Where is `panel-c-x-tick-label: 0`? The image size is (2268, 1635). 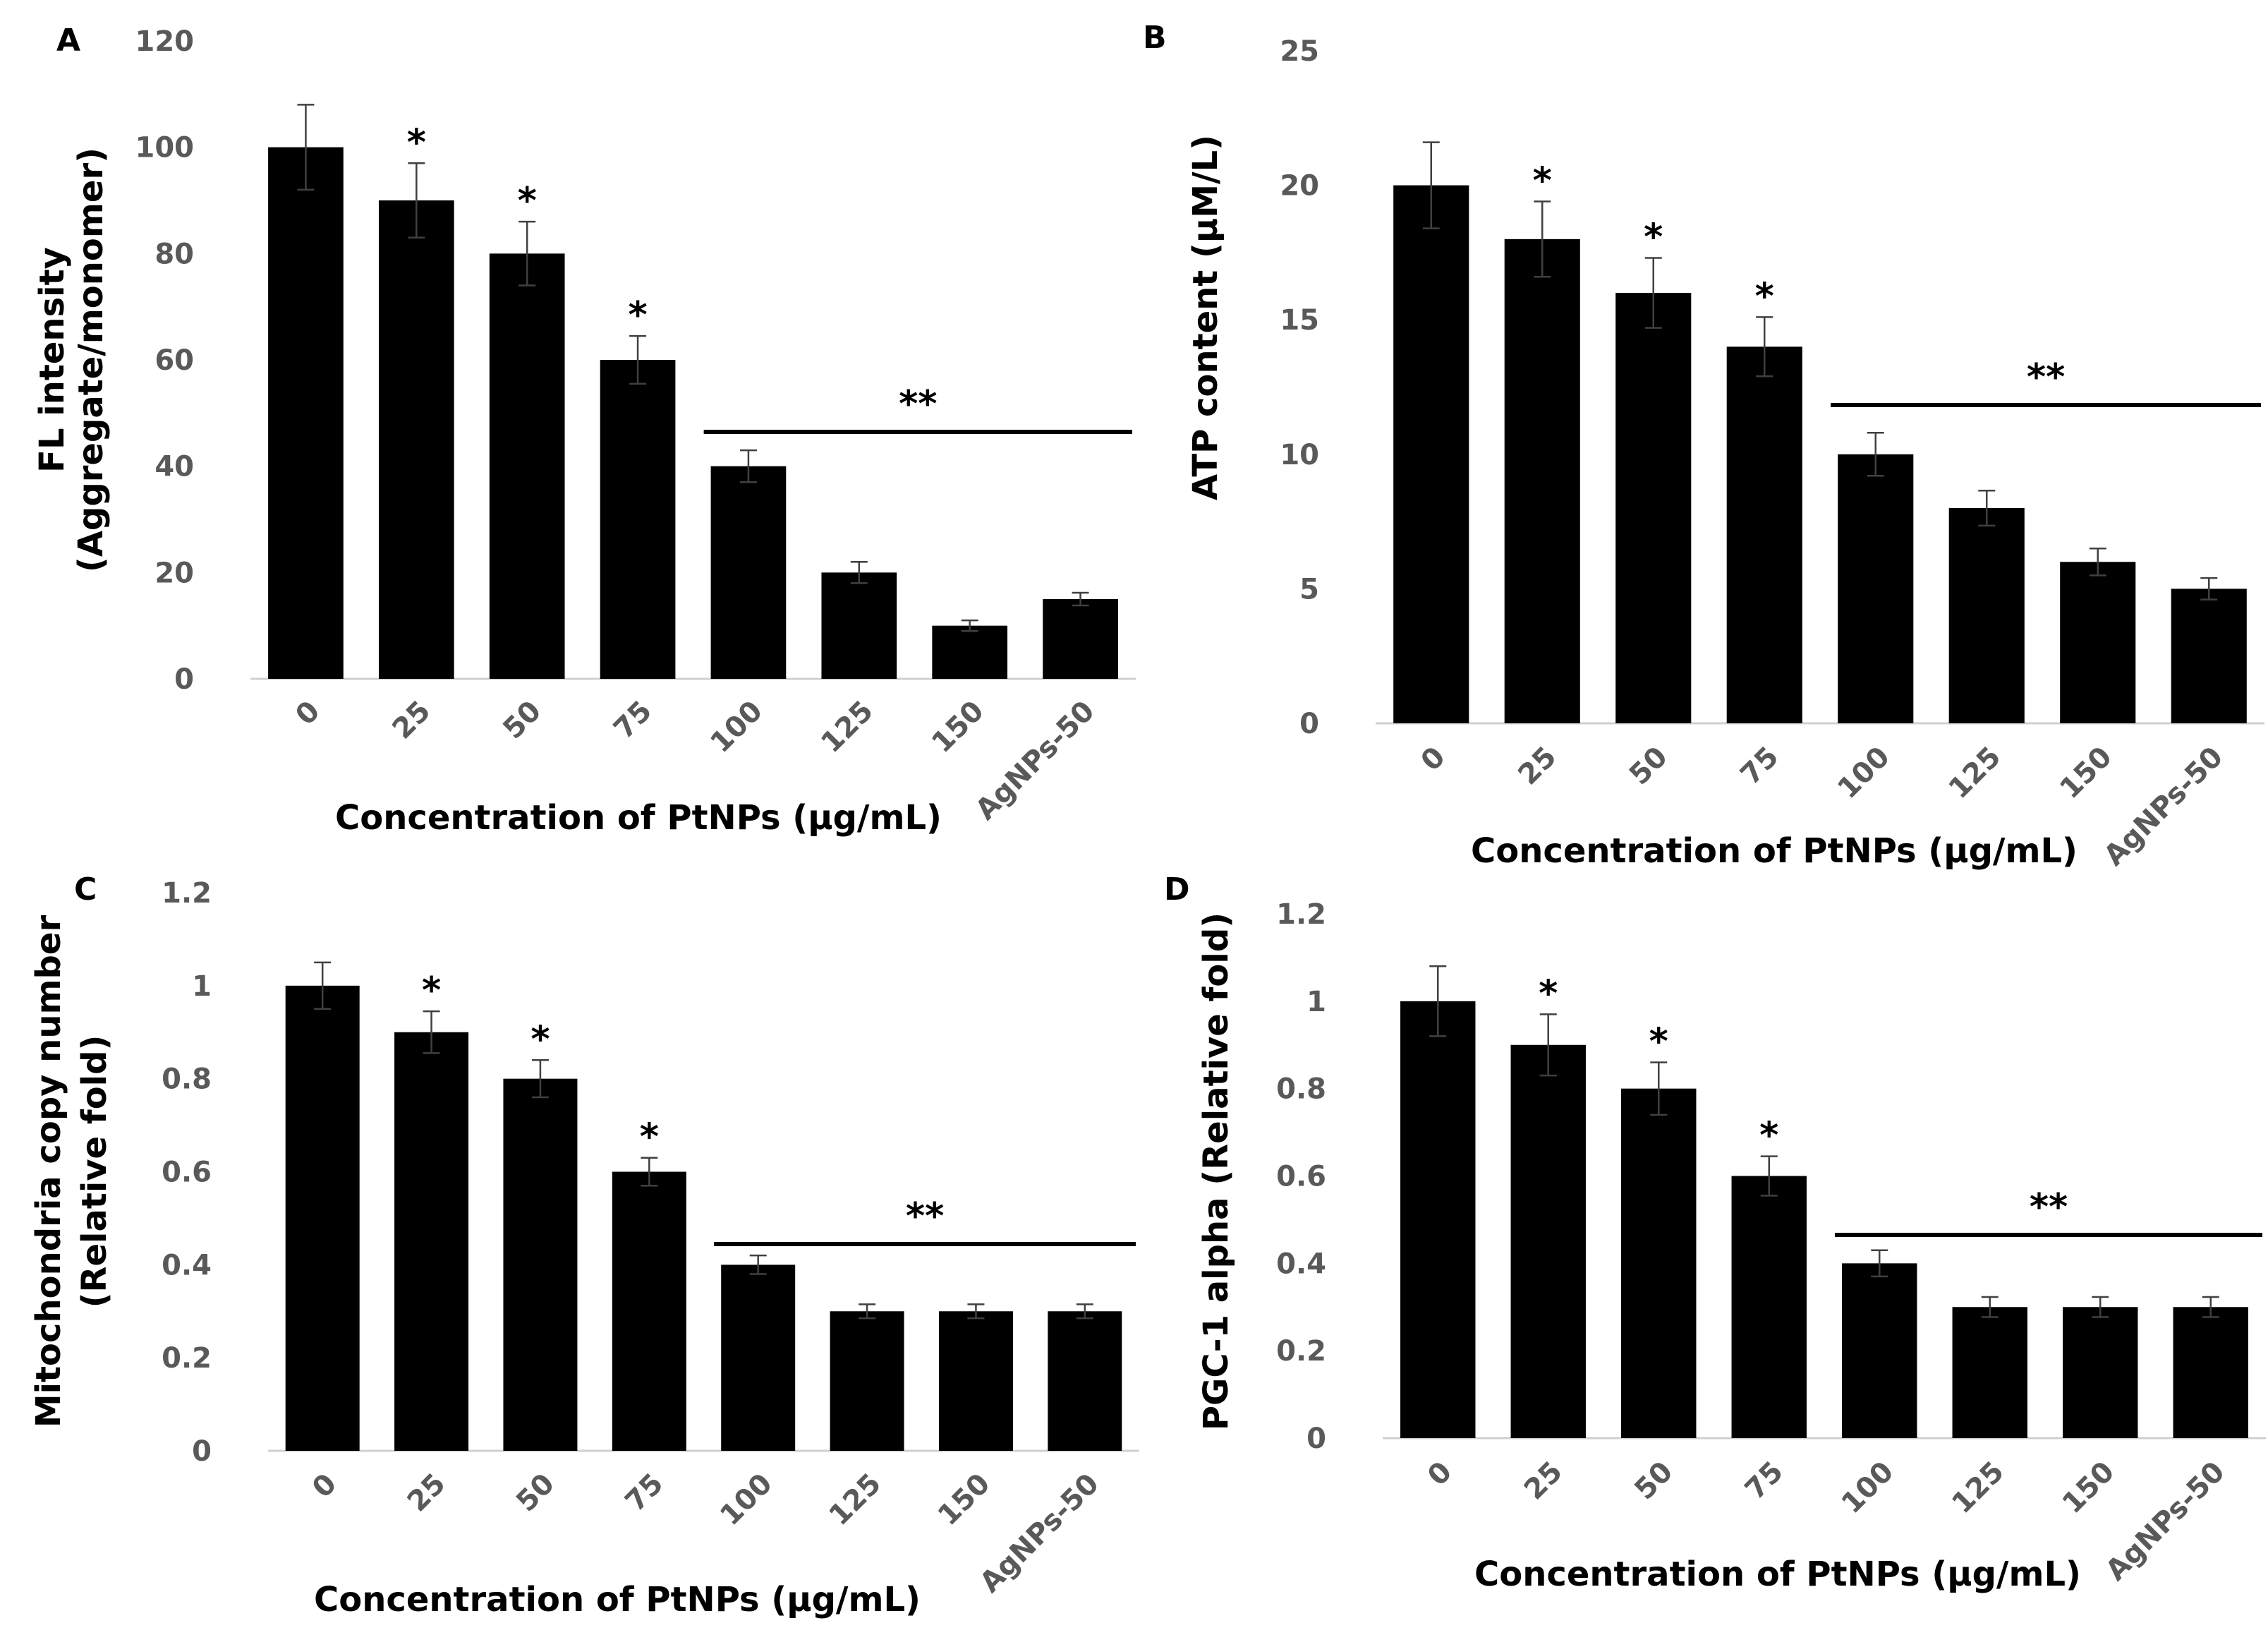
panel-c-x-tick-label: 0 is located at coordinates (324, 1486).